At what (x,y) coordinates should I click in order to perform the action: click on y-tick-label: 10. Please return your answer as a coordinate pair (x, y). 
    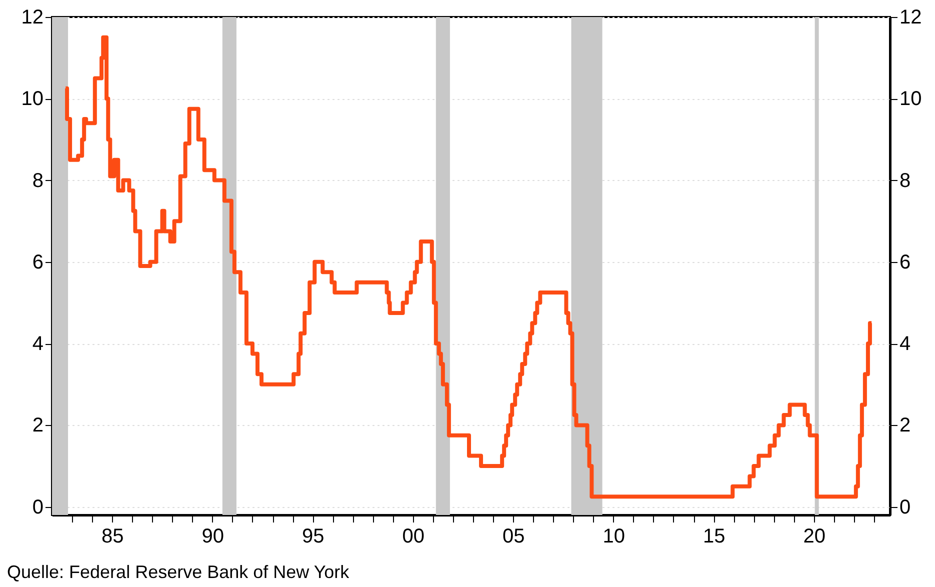
    Looking at the image, I should click on (32, 99).